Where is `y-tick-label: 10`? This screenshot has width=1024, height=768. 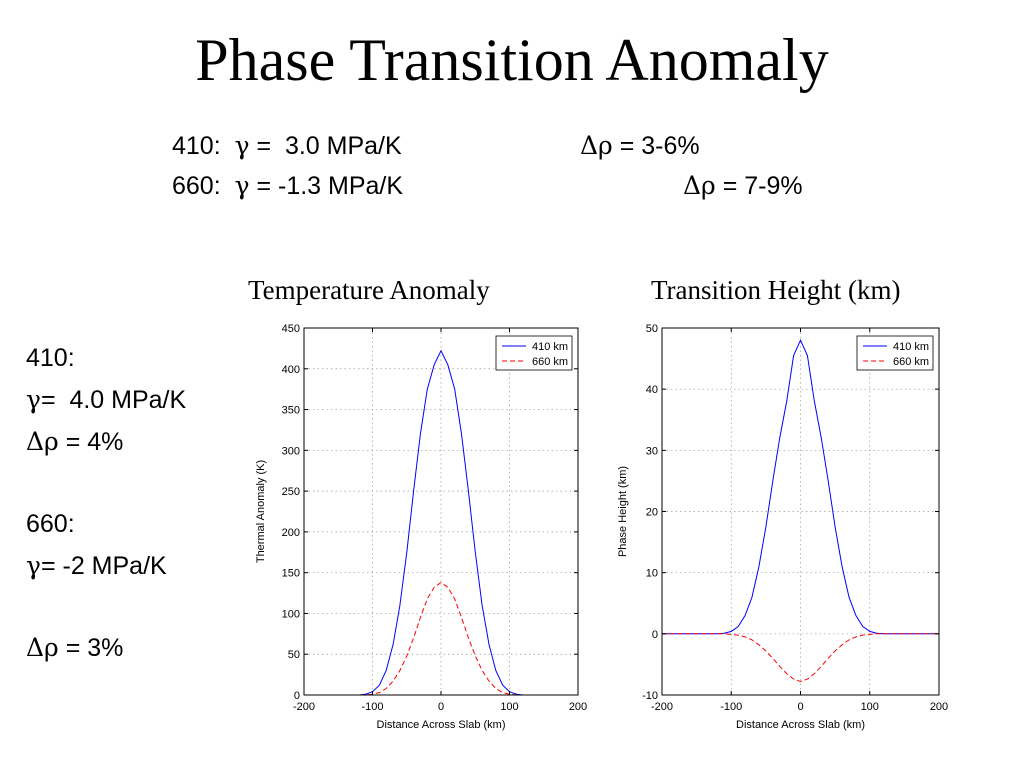 y-tick-label: 10 is located at coordinates (652, 574).